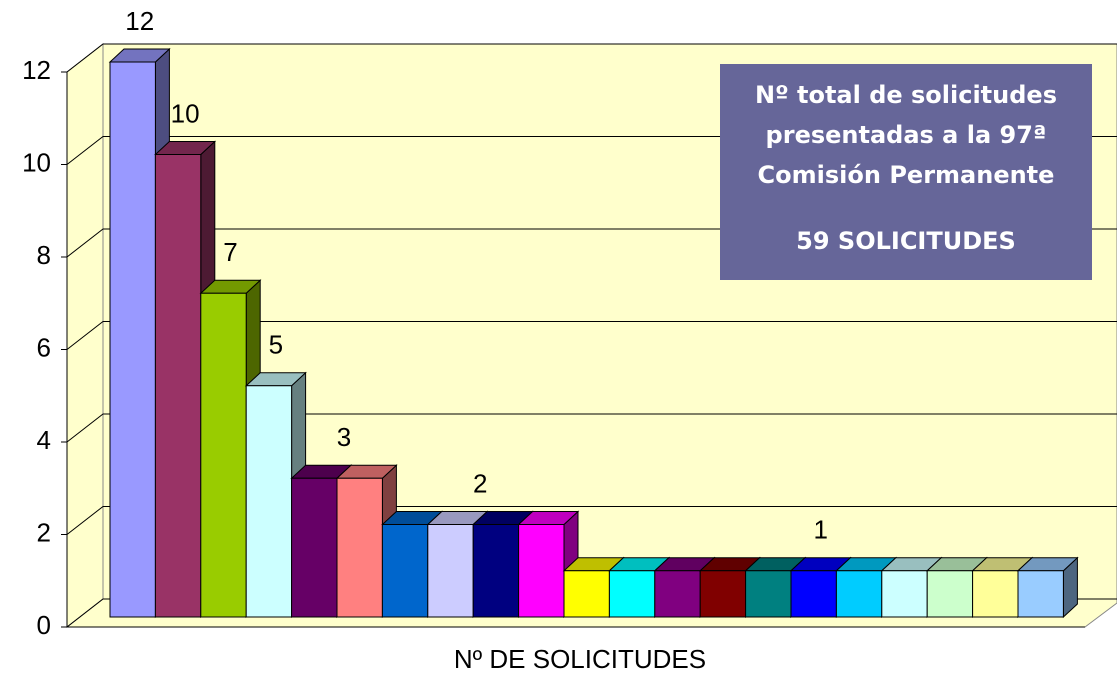 This screenshot has width=1117, height=677. What do you see at coordinates (906, 95) in the screenshot?
I see `annotation-text: Nº total de solicitudes` at bounding box center [906, 95].